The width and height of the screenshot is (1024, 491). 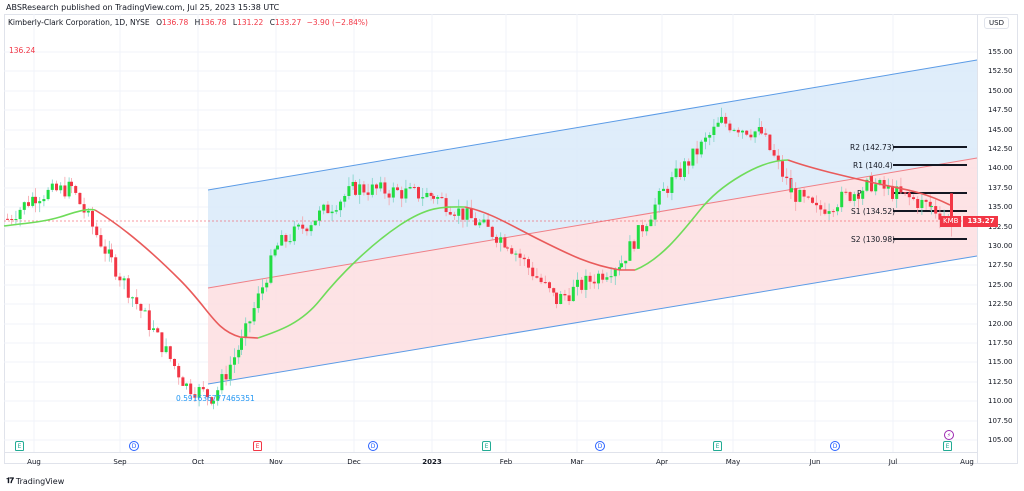 What do you see at coordinates (1000, 110) in the screenshot?
I see `price-tick: 147.50` at bounding box center [1000, 110].